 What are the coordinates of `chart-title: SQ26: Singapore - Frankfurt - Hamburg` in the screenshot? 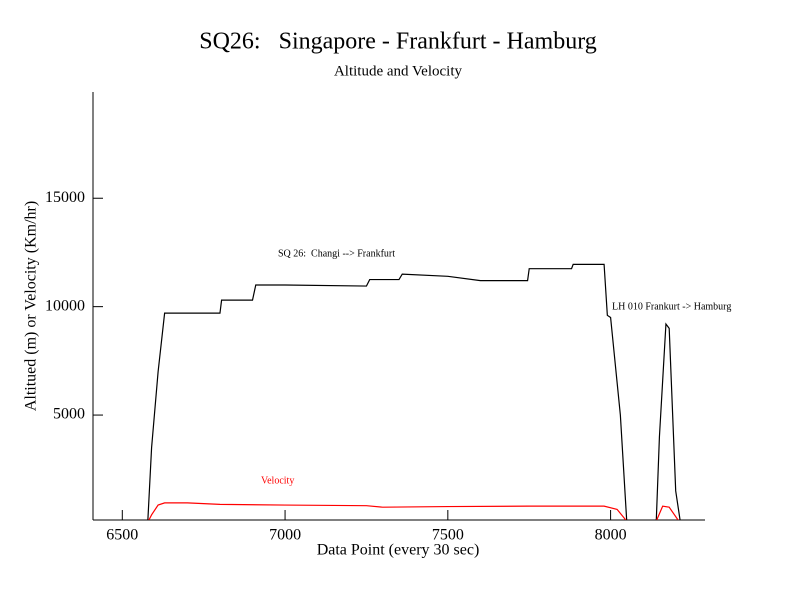 It's located at (398, 42).